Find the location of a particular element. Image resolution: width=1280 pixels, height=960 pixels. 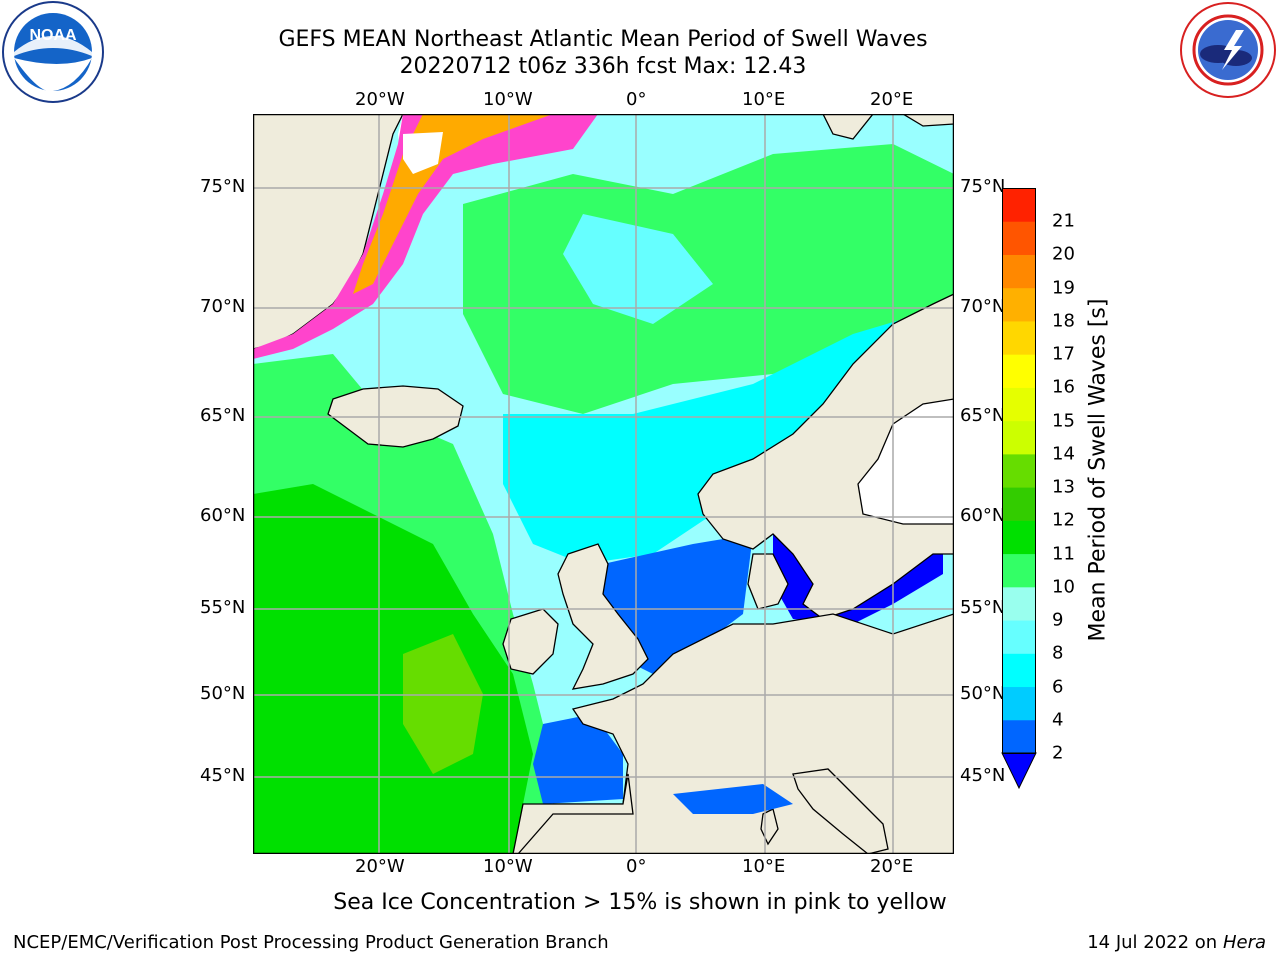

swell-blue-biscay is located at coordinates (578, 759).